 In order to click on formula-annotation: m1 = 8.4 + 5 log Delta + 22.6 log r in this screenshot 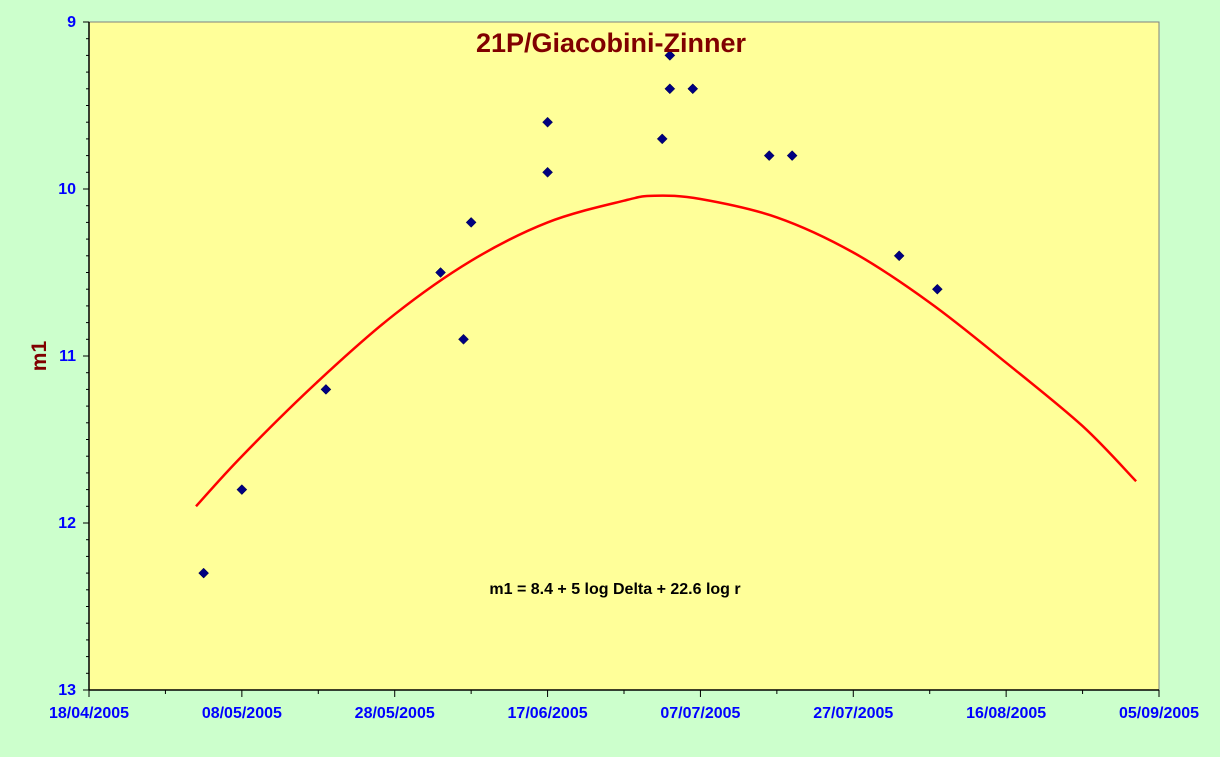, I will do `click(614, 589)`.